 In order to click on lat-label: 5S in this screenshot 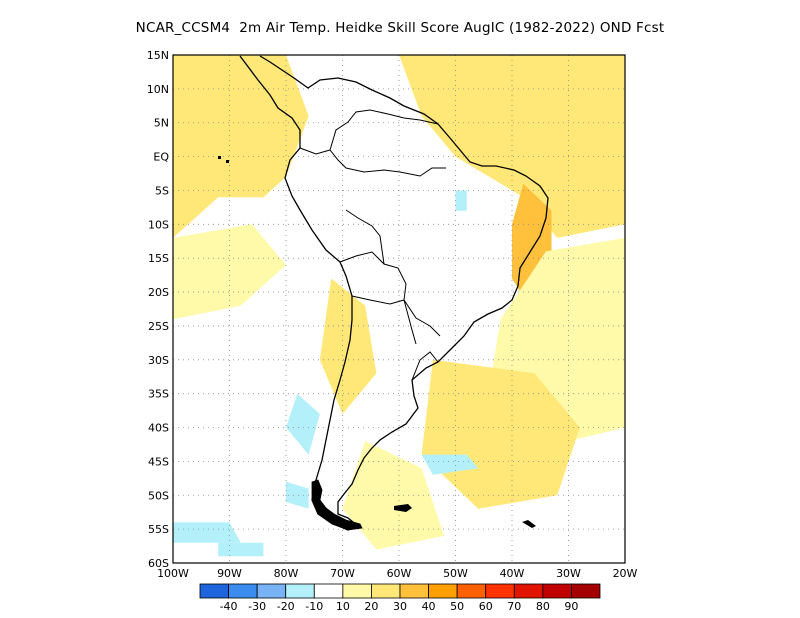, I will do `click(162, 190)`.